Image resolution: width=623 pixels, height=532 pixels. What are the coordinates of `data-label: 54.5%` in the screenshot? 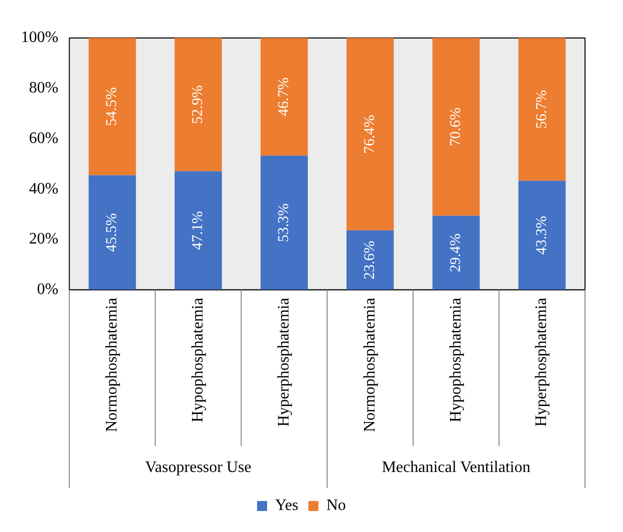 It's located at (112, 106).